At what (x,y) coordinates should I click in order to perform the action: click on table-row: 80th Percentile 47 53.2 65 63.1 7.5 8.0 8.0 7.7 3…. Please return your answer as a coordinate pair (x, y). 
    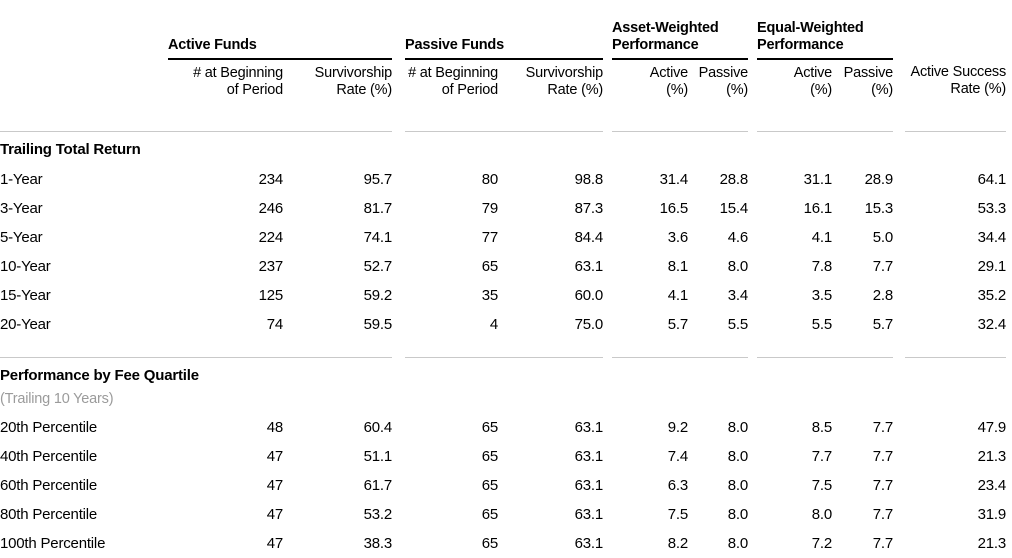
    Looking at the image, I should click on (506, 514).